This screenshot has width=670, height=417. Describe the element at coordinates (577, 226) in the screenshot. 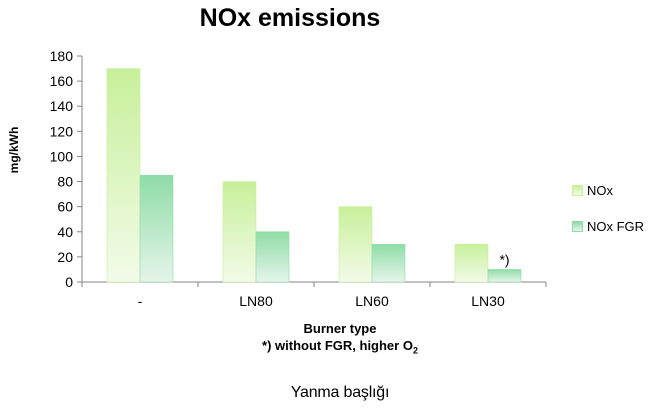

I see `legend-swatch-nox-fgr` at that location.